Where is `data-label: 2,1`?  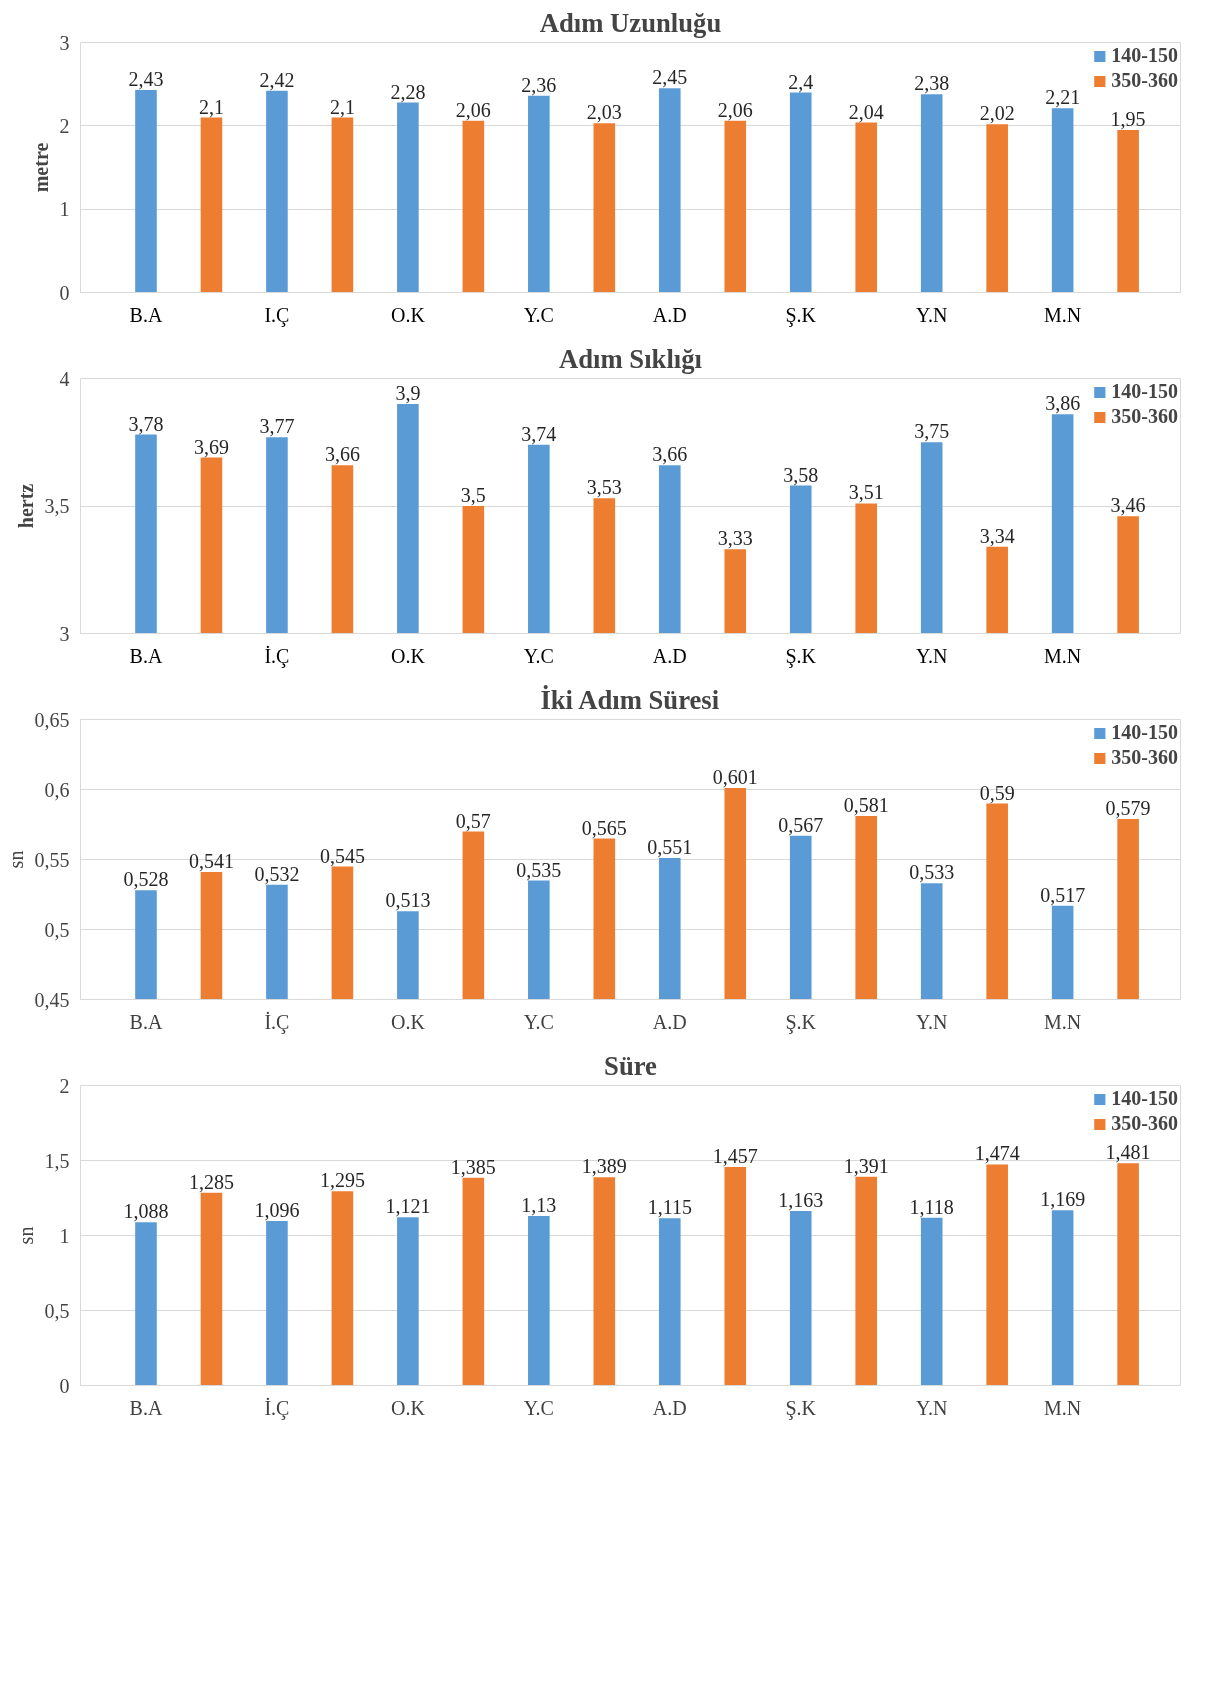
data-label: 2,1 is located at coordinates (211, 106).